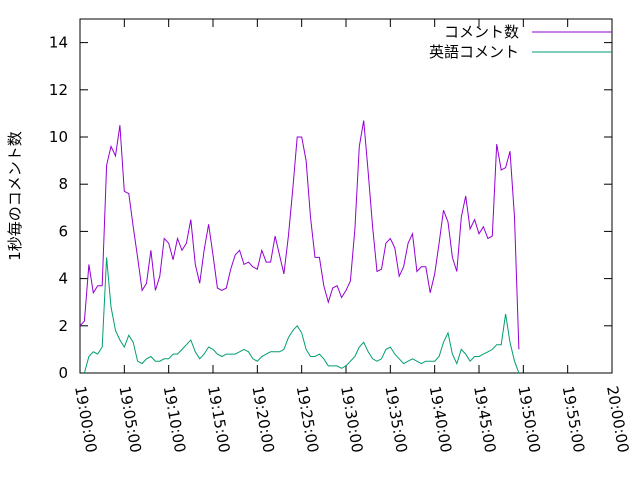  I want to click on x-tick-label: 19:30:00, so click(351, 419).